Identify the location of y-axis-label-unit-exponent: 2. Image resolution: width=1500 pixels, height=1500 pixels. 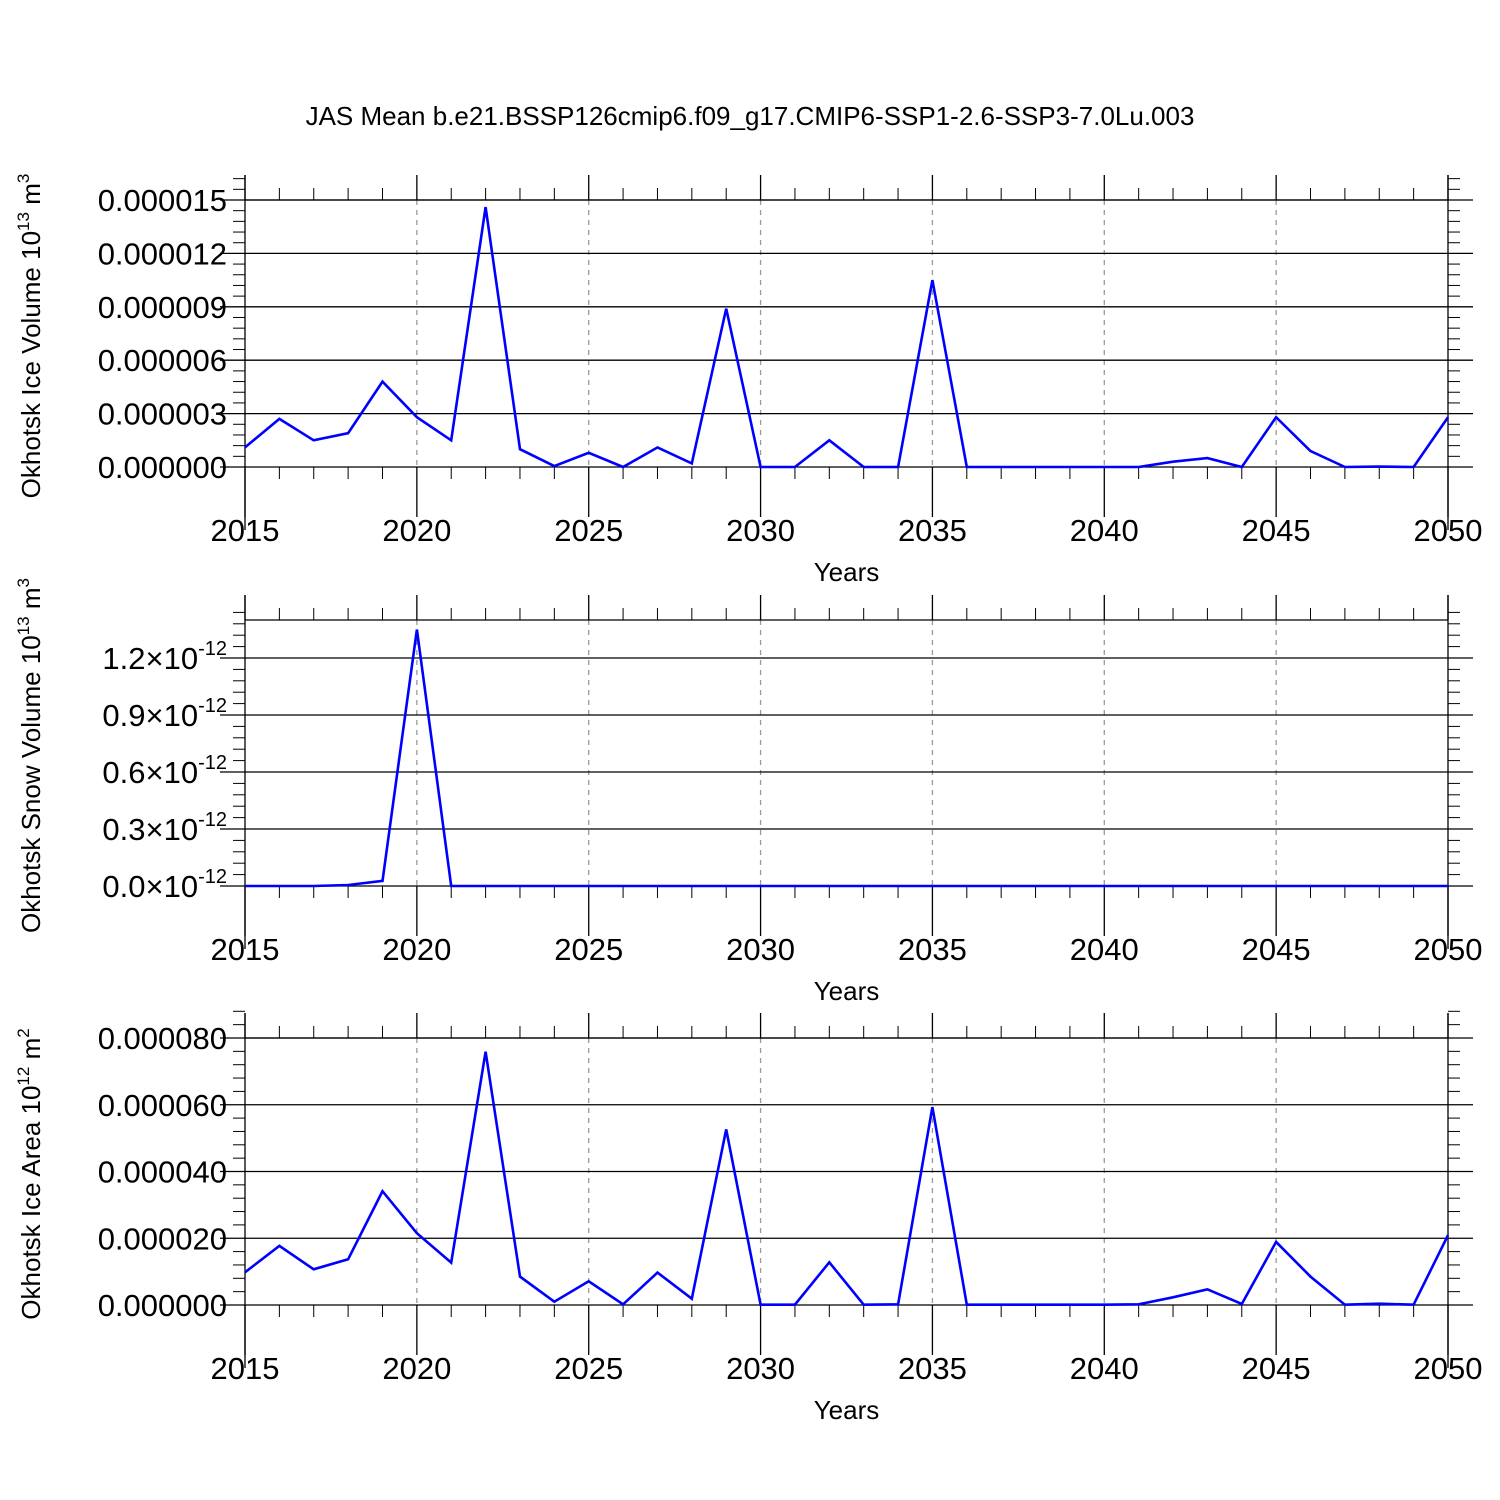
(23, 1032).